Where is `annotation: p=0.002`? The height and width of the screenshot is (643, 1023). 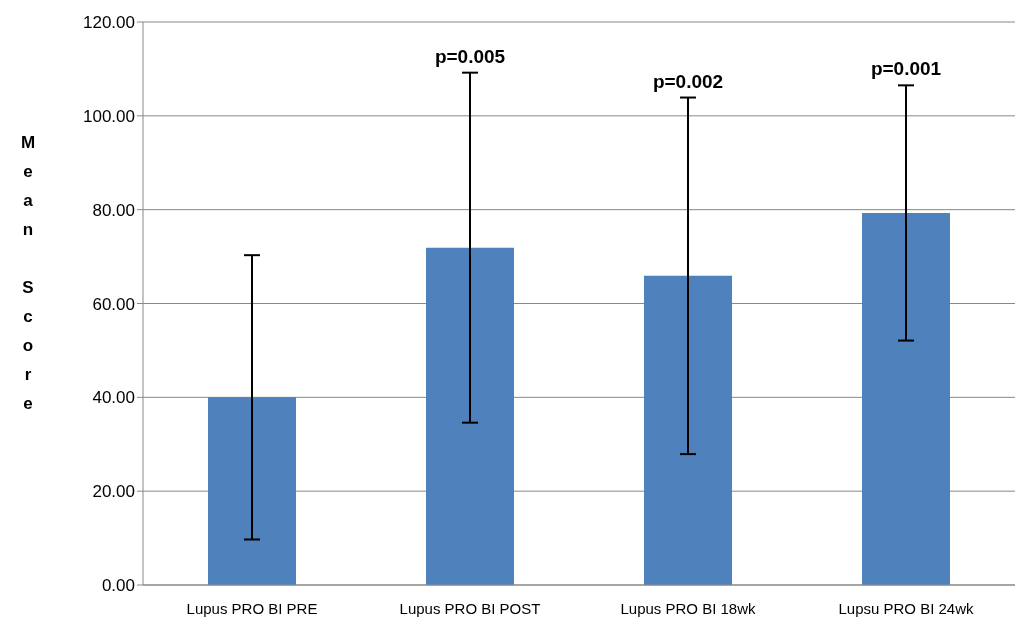 annotation: p=0.002 is located at coordinates (688, 81).